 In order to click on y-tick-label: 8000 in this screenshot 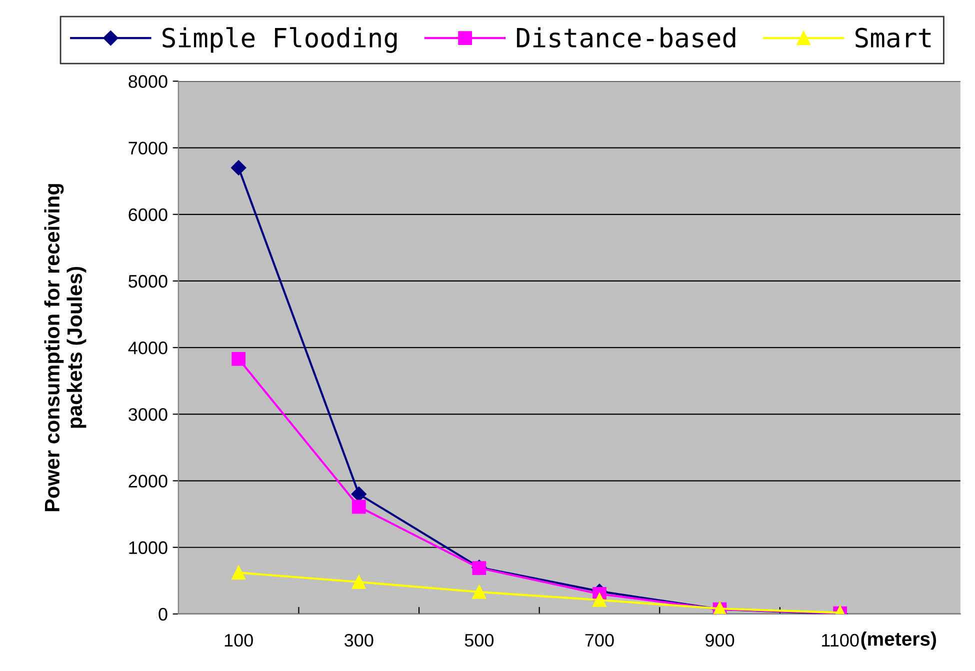, I will do `click(148, 81)`.